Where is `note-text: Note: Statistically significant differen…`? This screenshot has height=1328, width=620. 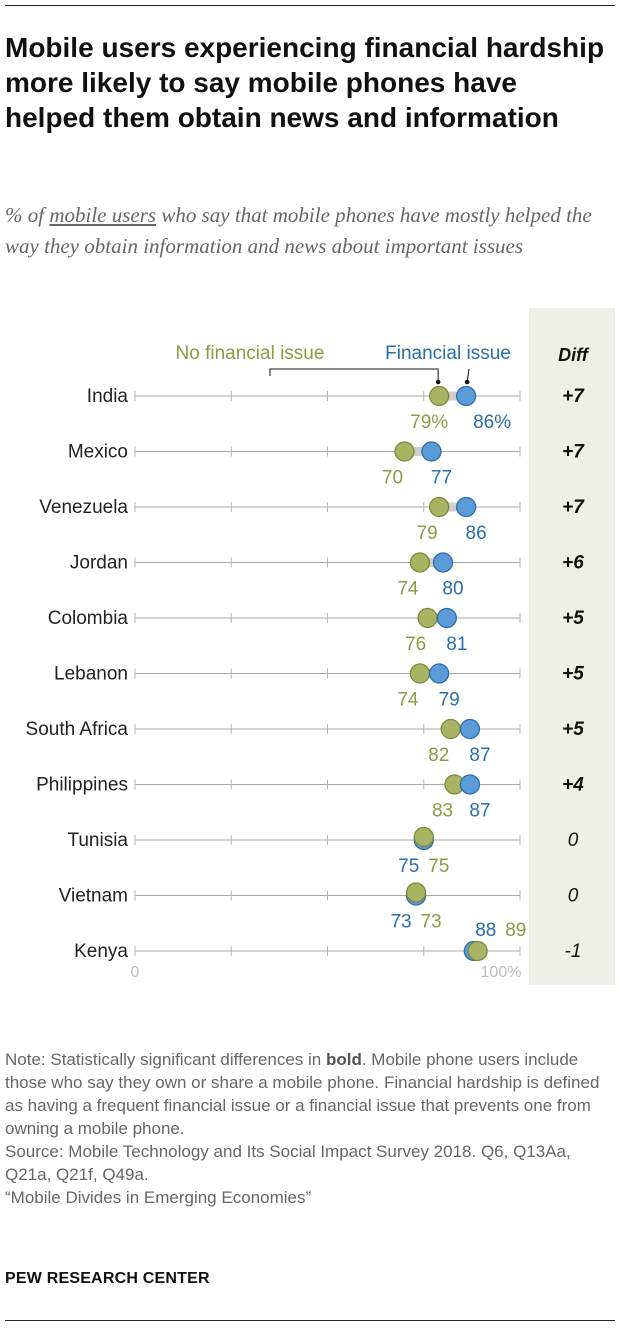
note-text: Note: Statistically significant differen… is located at coordinates (302, 1094).